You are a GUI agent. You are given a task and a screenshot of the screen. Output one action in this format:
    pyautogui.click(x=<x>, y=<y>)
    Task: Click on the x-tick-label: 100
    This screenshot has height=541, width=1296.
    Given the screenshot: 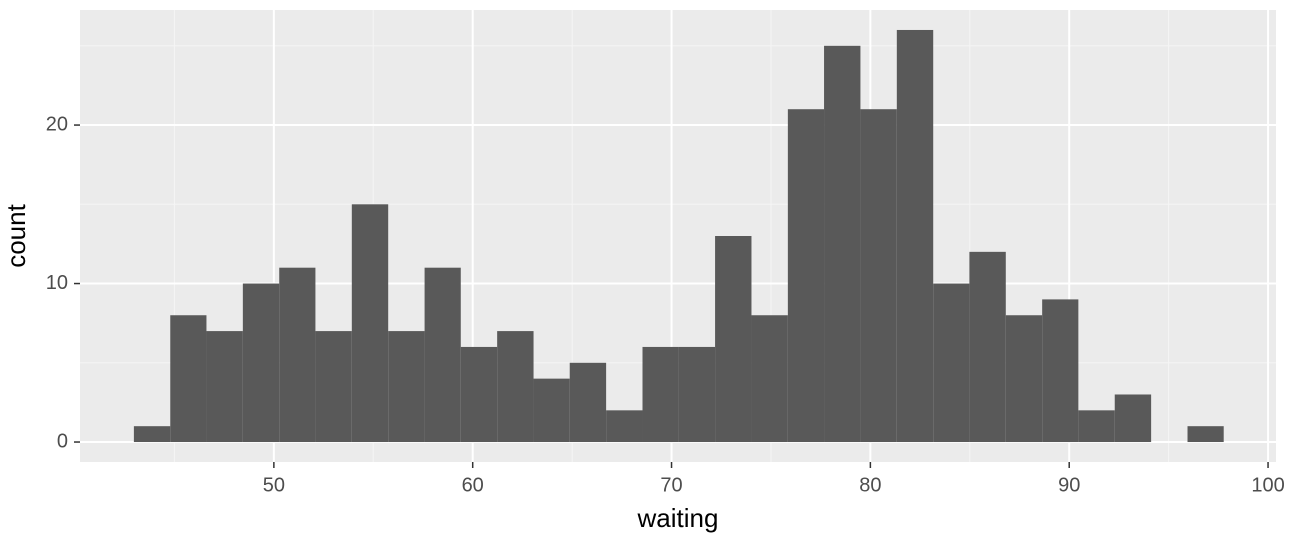 What is the action you would take?
    pyautogui.click(x=1267, y=485)
    